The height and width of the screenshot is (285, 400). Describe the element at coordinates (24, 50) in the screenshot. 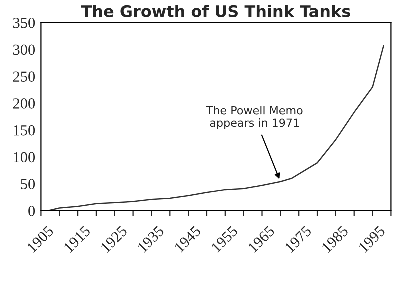

I see `y-tick-label: 300` at that location.